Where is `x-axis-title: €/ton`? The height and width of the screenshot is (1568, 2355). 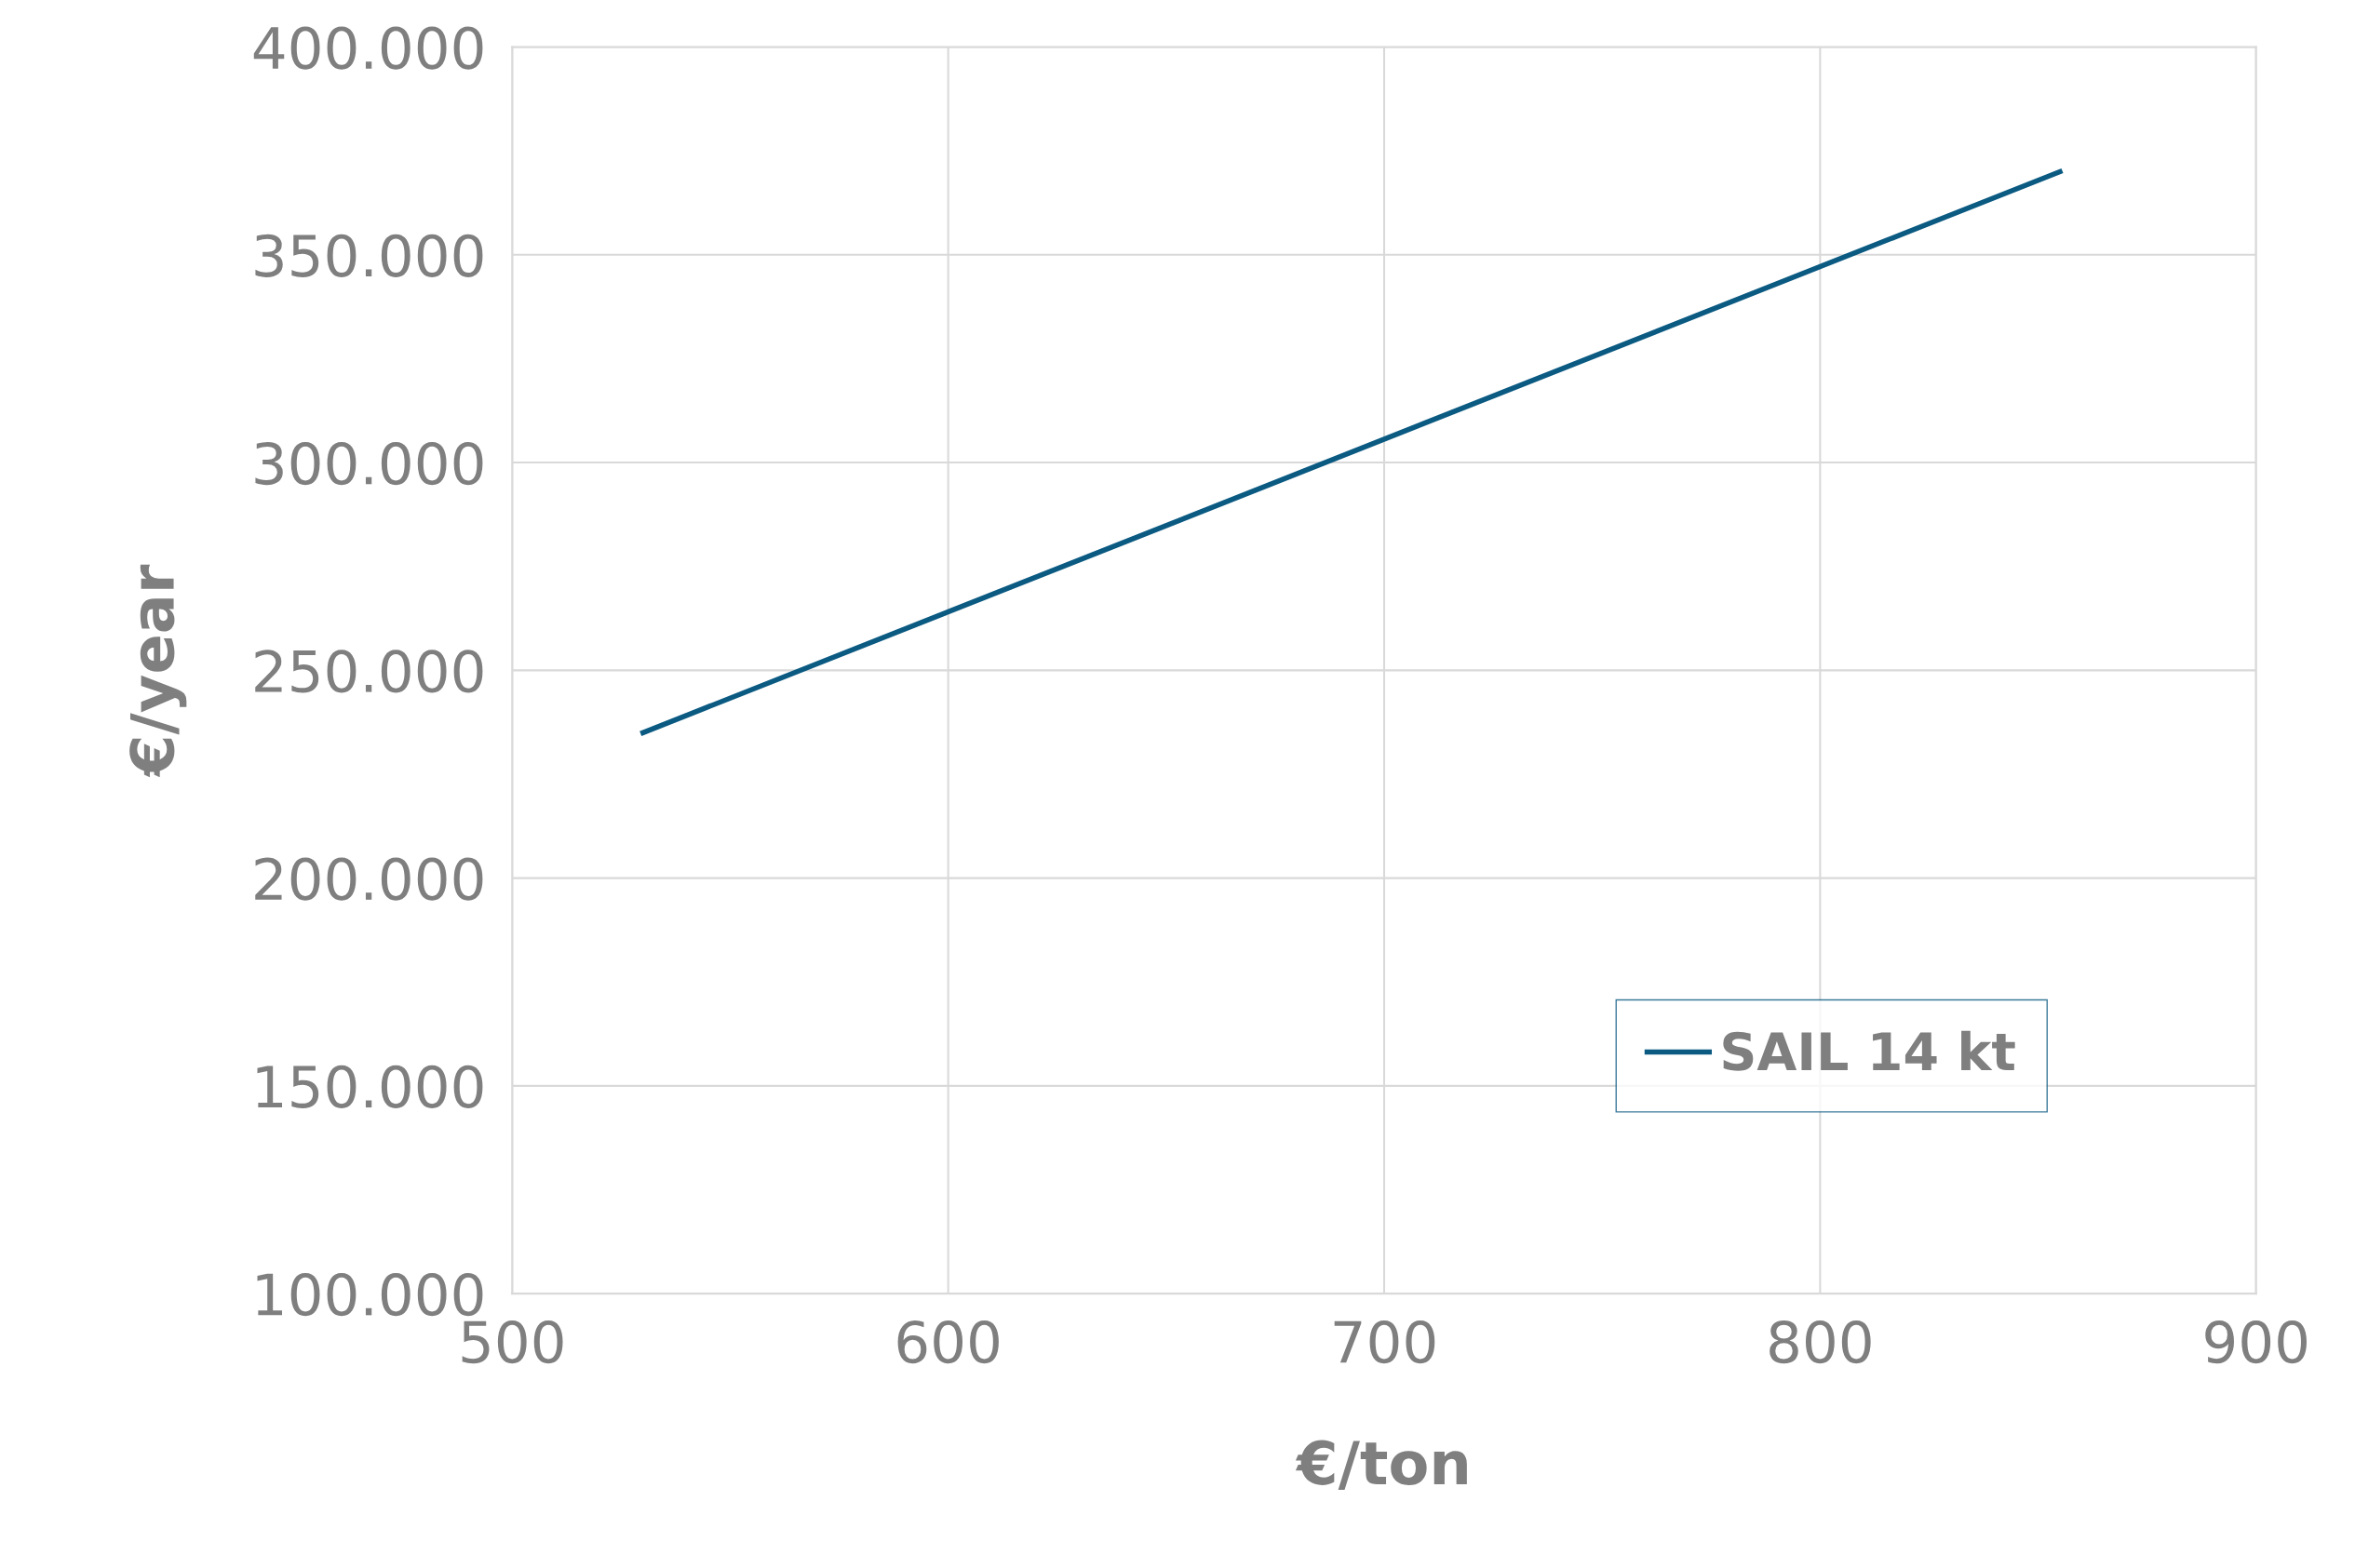
x-axis-title: €/ton is located at coordinates (1381, 1465).